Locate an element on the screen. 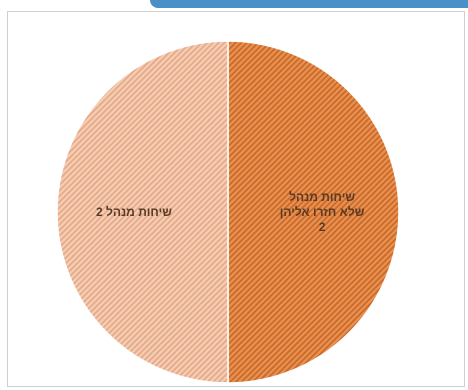  pie-label-1: שיחות מנהל שלא חזרו אליהן 2 is located at coordinates (322, 212).